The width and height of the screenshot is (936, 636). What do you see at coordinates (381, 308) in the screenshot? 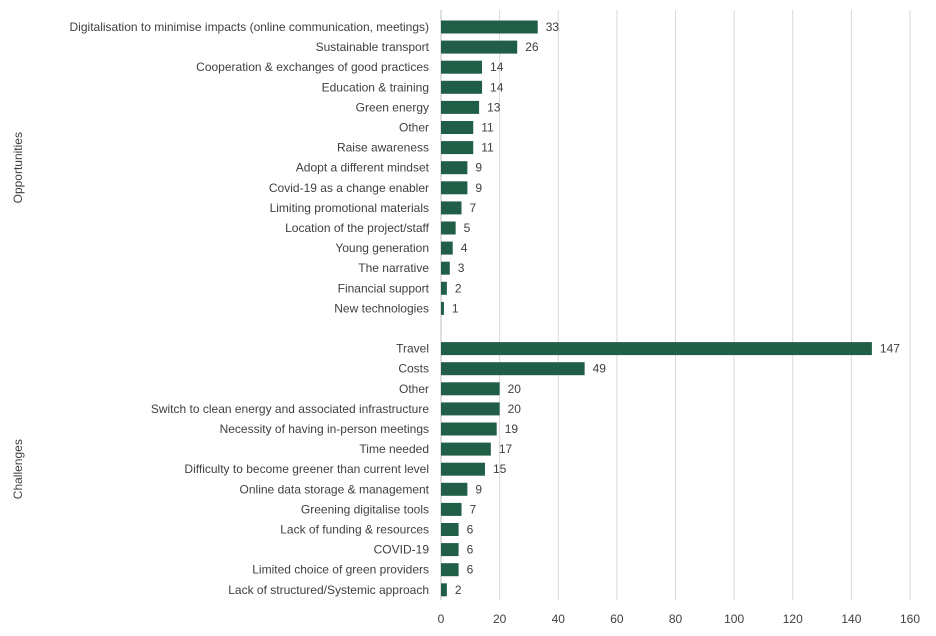
I see `category-label: New technologies` at bounding box center [381, 308].